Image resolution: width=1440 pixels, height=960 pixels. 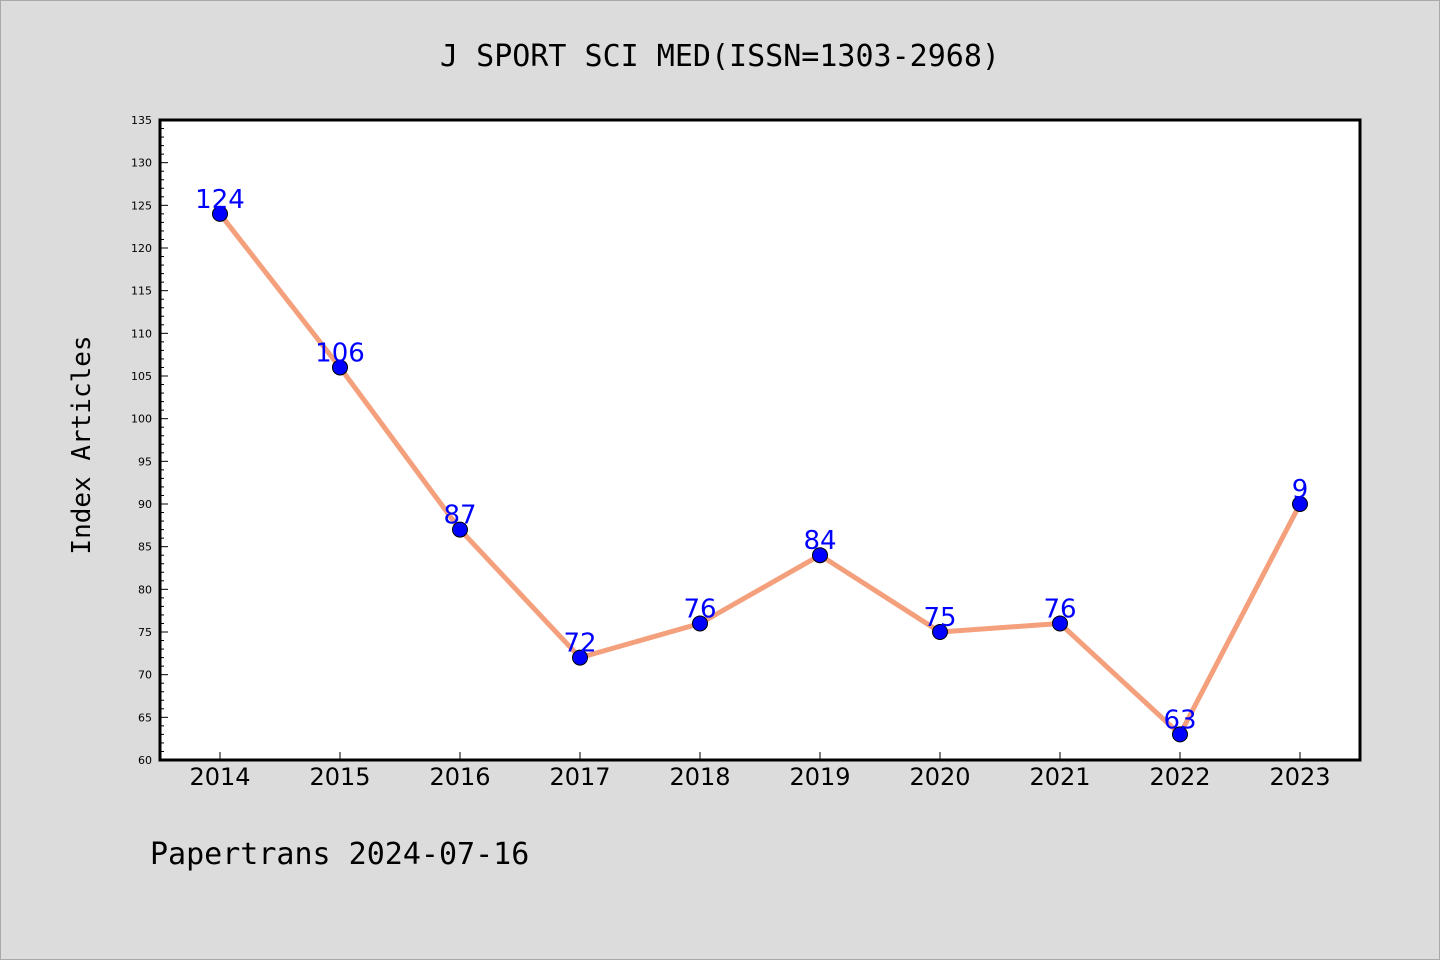 What do you see at coordinates (459, 777) in the screenshot?
I see `x-tick-label: 2016` at bounding box center [459, 777].